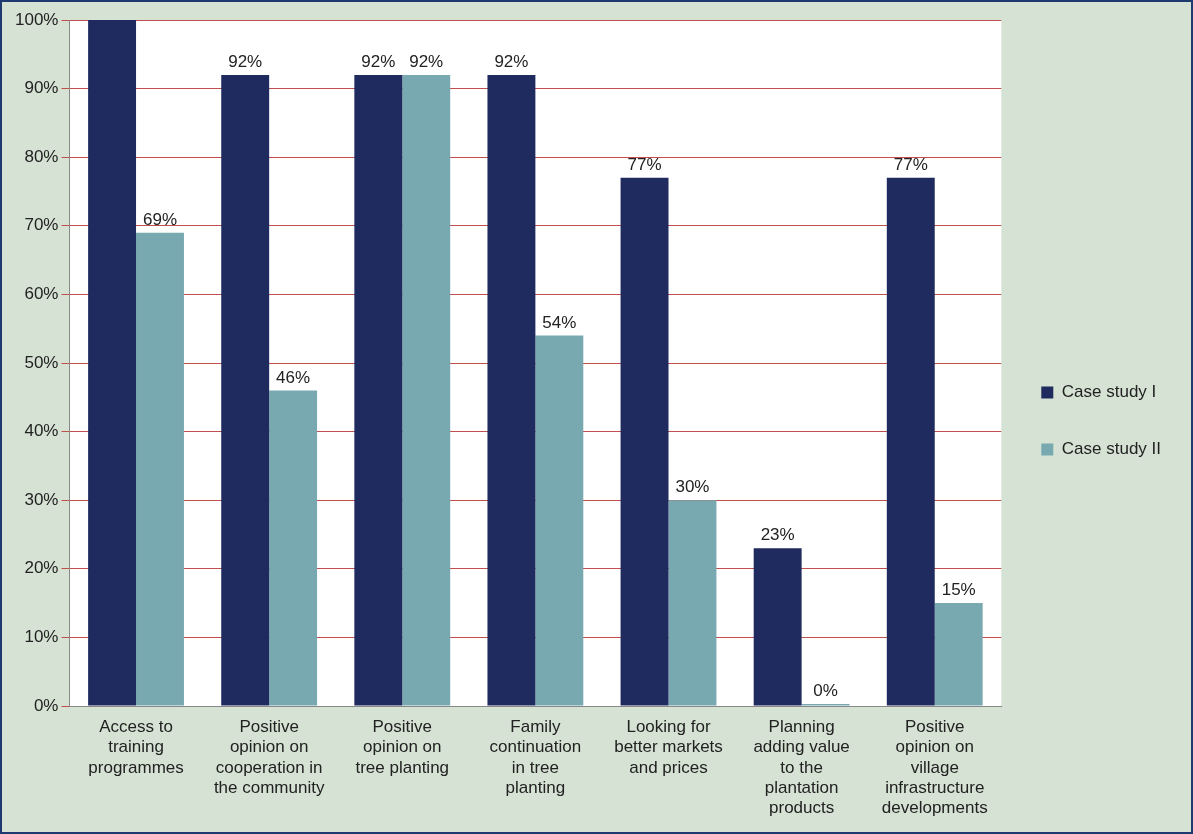 The image size is (1193, 834). What do you see at coordinates (41, 499) in the screenshot?
I see `y-tick-label: 30%` at bounding box center [41, 499].